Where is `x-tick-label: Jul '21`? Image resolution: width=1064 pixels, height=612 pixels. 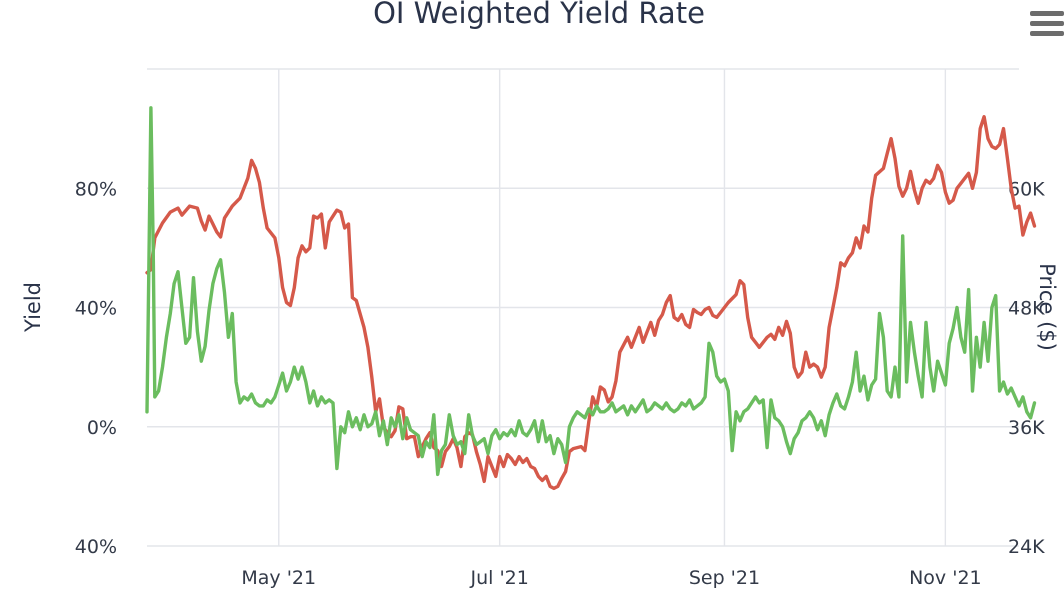
x-tick-label: Jul '21 is located at coordinates (498, 578).